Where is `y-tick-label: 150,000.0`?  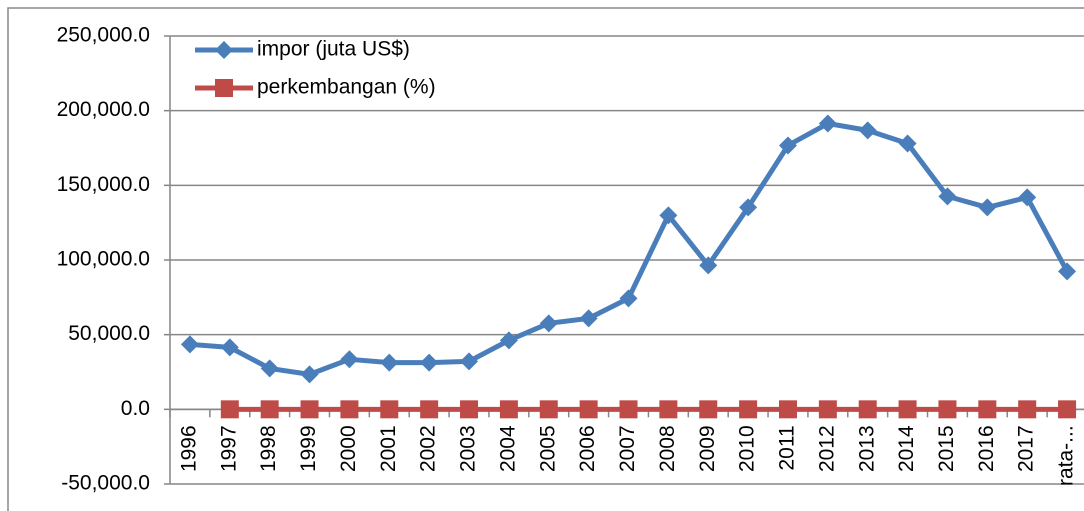 y-tick-label: 150,000.0 is located at coordinates (103, 184).